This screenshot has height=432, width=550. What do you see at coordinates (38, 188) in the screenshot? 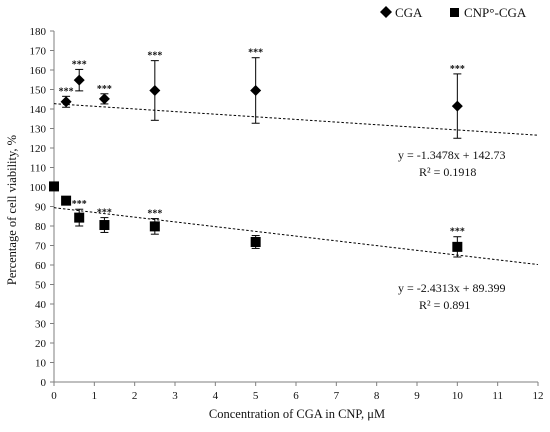
I see `y-tick-label: 100` at bounding box center [38, 188].